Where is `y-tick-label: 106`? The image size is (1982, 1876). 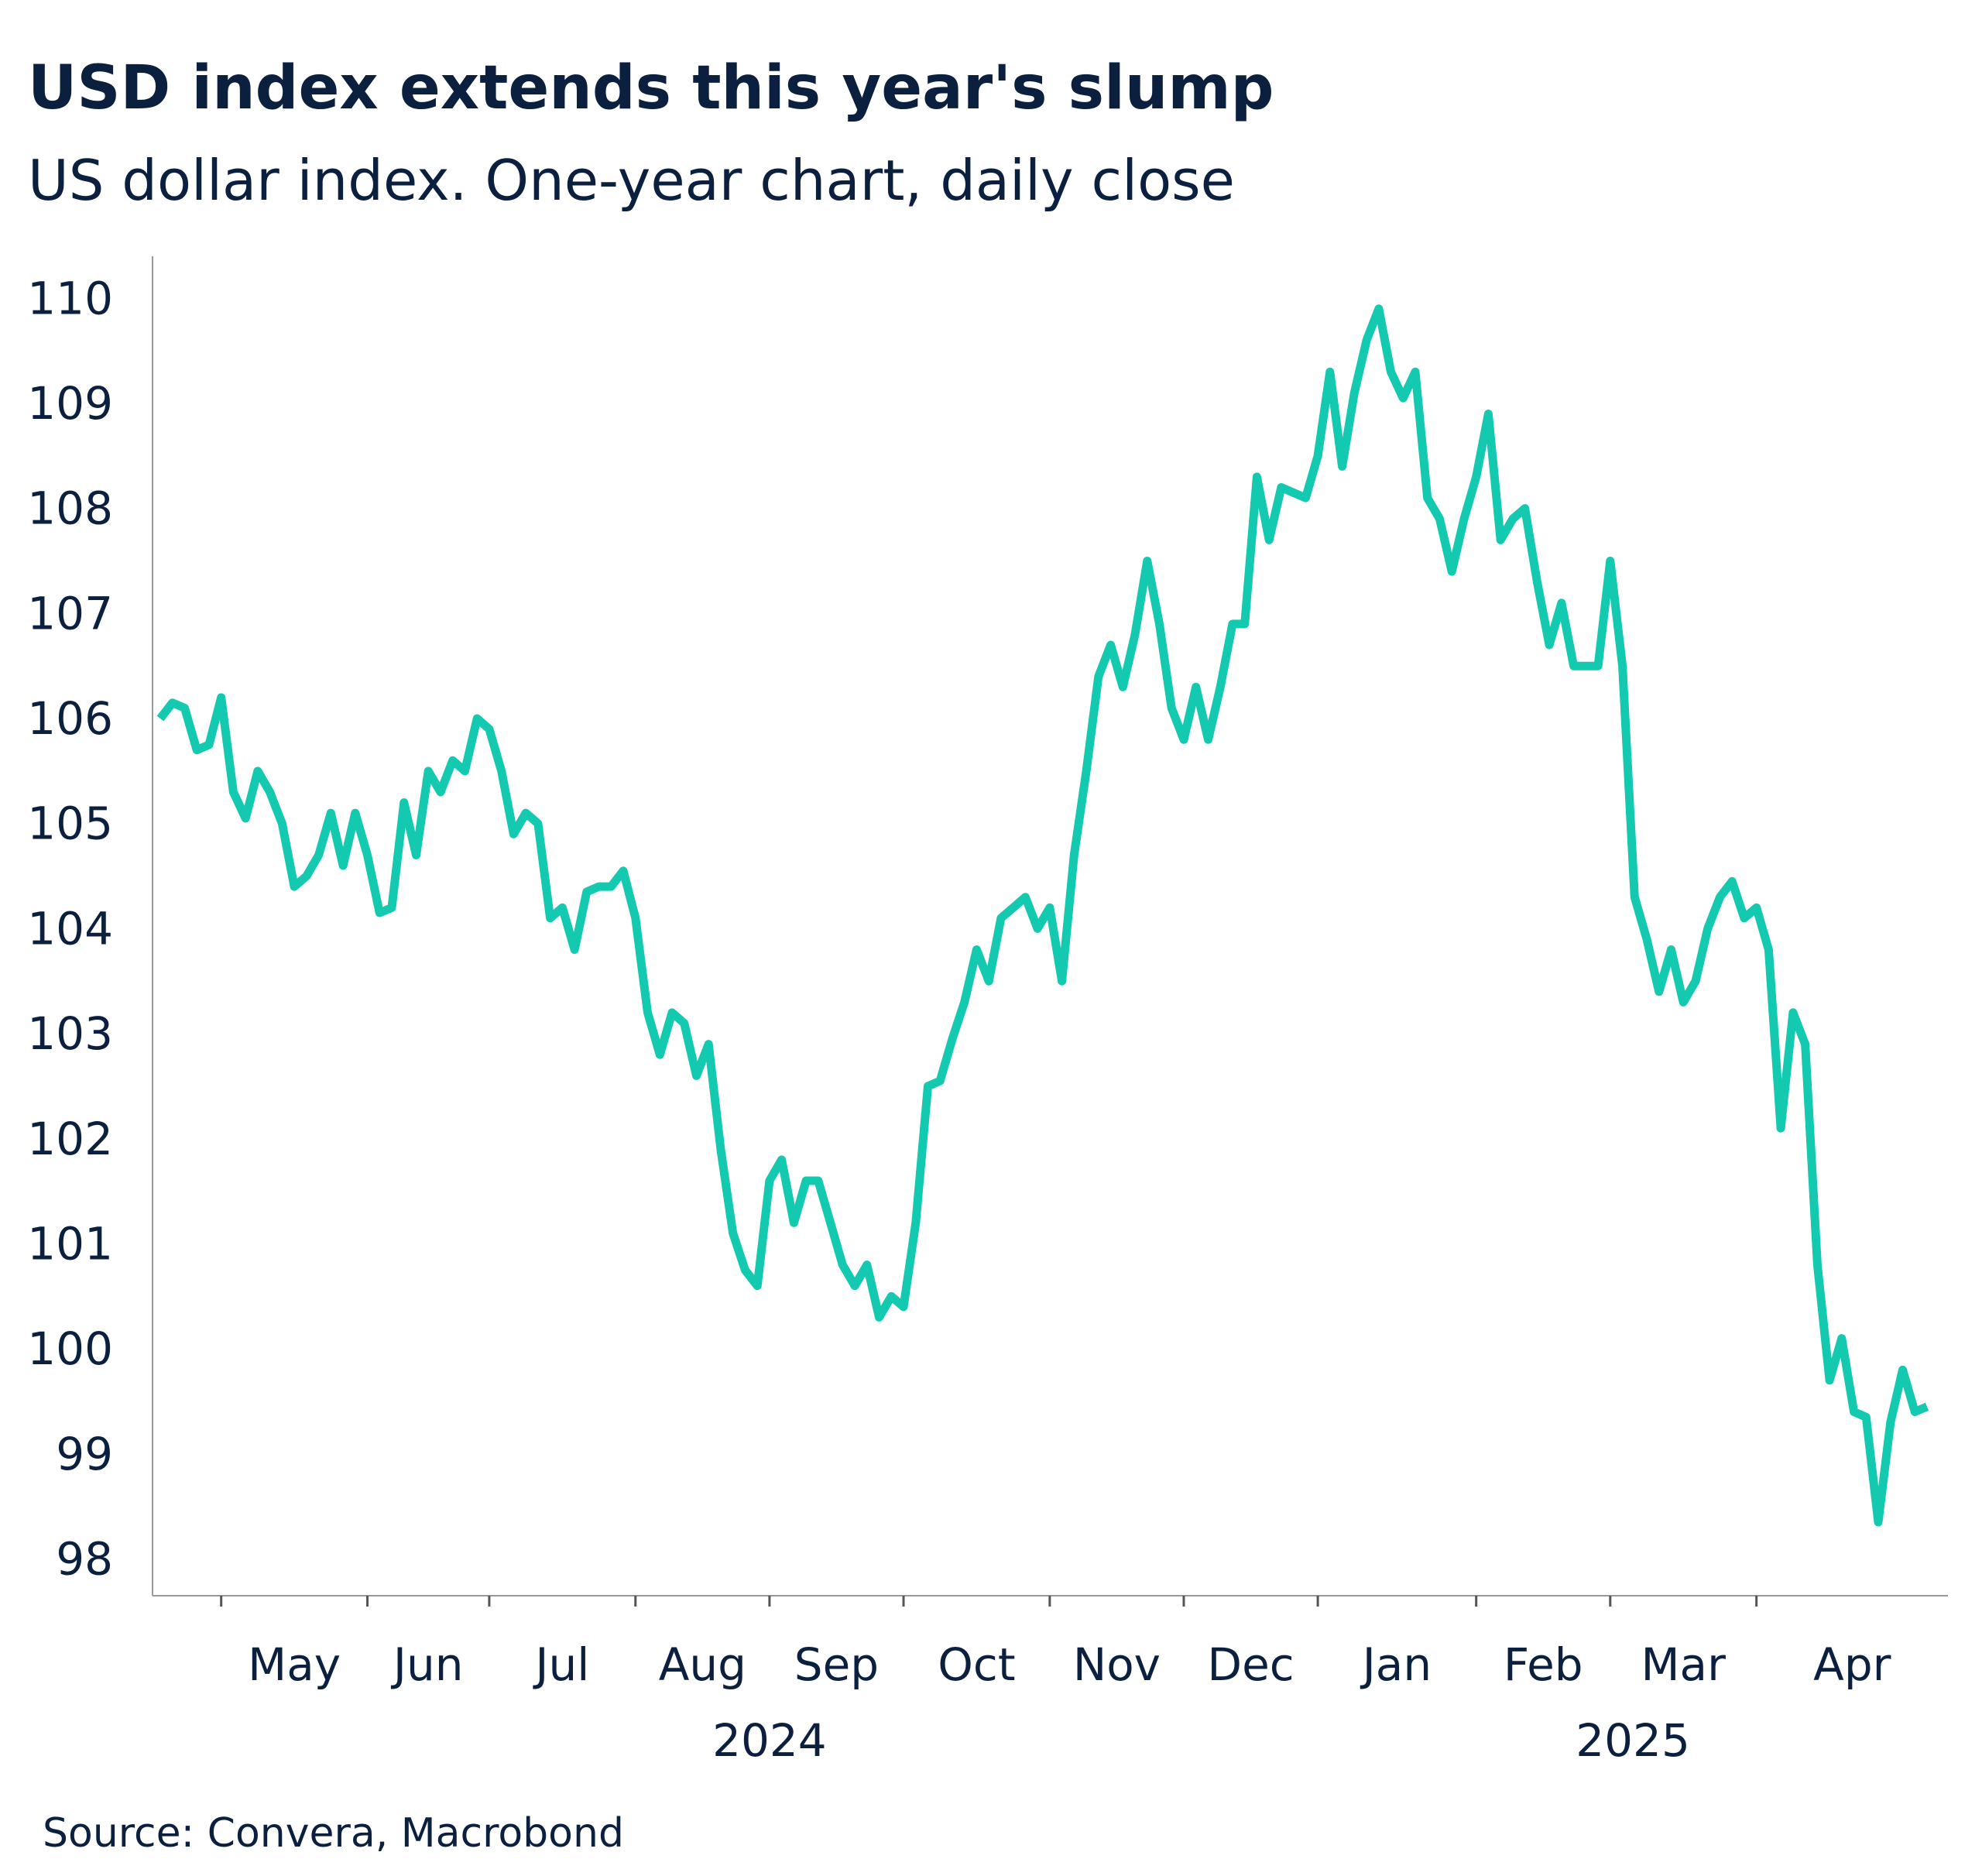
y-tick-label: 106 is located at coordinates (70, 718).